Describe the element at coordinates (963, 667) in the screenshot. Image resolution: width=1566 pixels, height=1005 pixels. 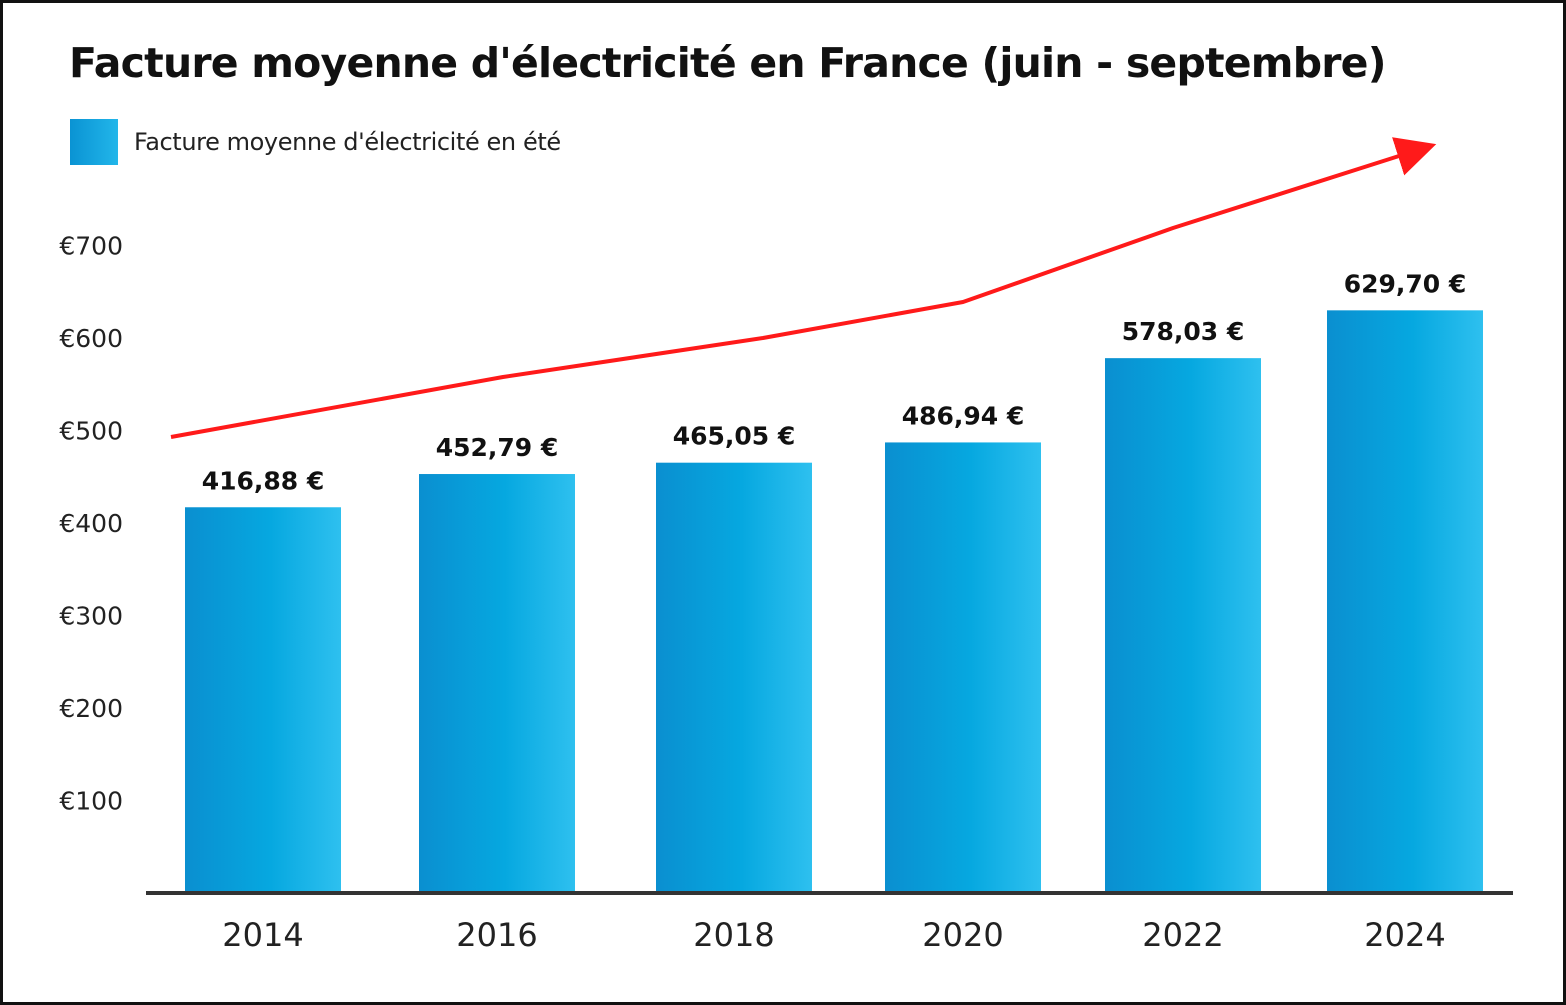
I see `bar-2020` at that location.